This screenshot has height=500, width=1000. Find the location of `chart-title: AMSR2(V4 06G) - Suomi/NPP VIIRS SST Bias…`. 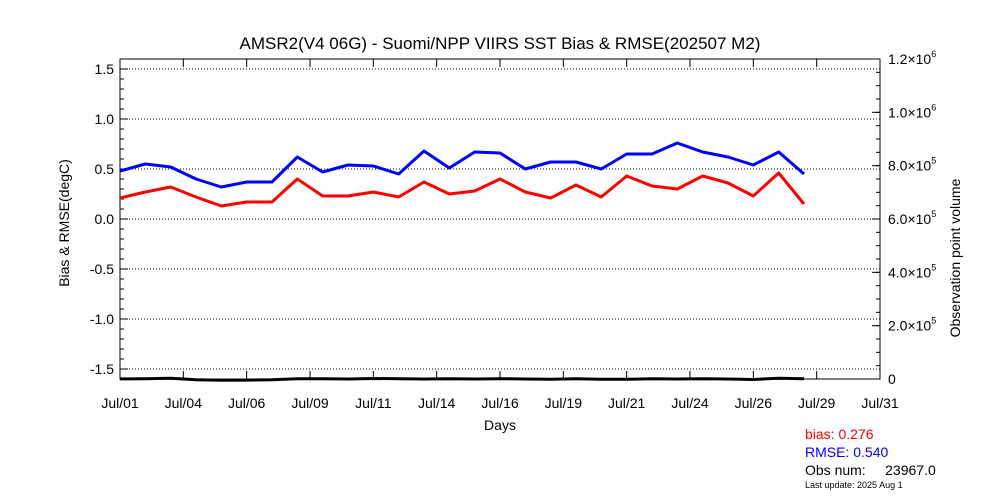

chart-title: AMSR2(V4 06G) - Suomi/NPP VIIRS SST Bias… is located at coordinates (500, 43).